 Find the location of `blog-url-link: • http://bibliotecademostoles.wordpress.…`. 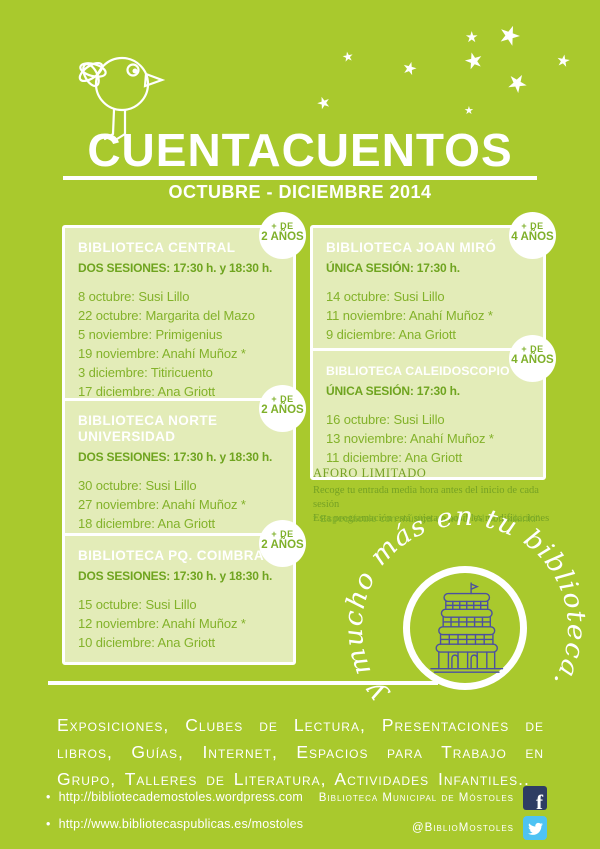

blog-url-link: • http://bibliotecademostoles.wordpress.… is located at coordinates (174, 797).